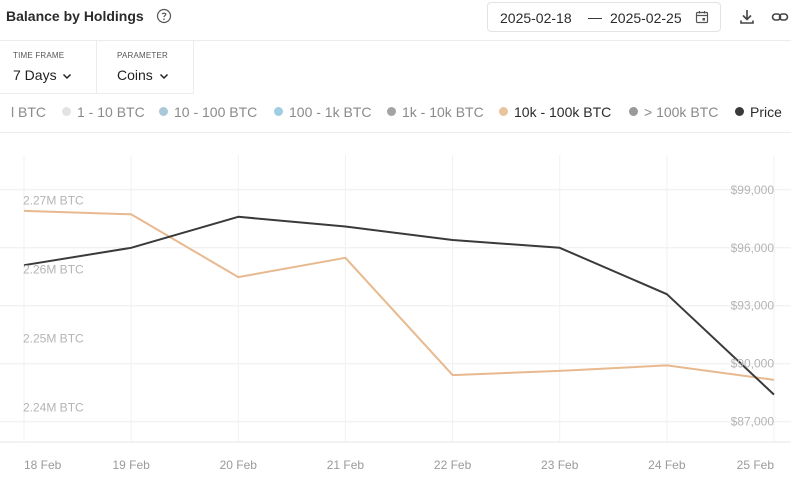 This screenshot has width=791, height=483. Describe the element at coordinates (702, 17) in the screenshot. I see `calendar-icon` at that location.